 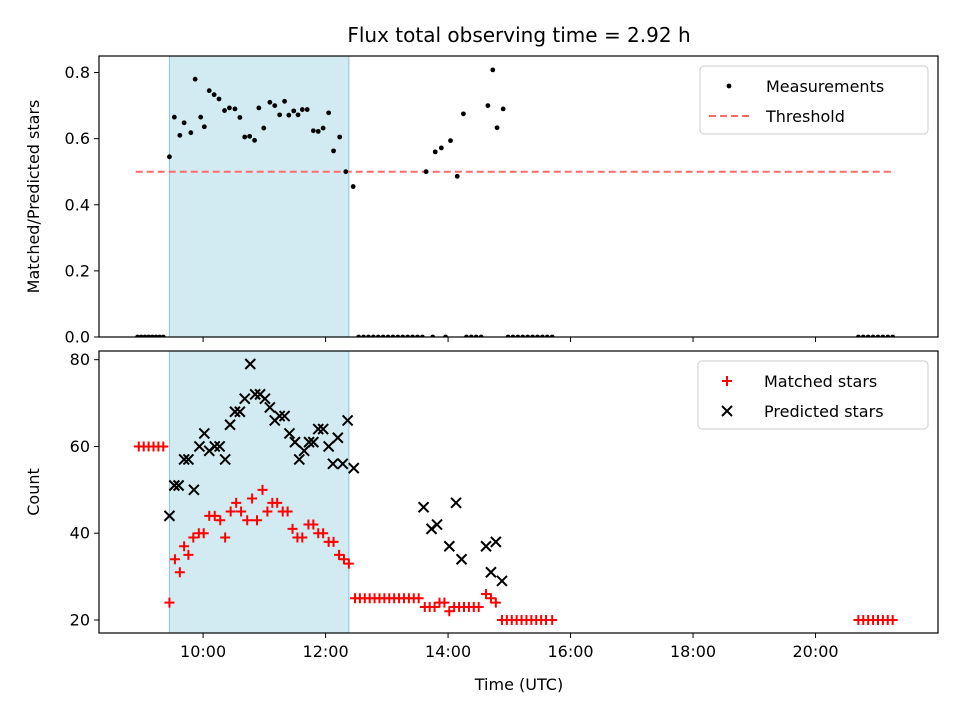 I want to click on y-tick-label: 0.0, so click(x=77, y=337).